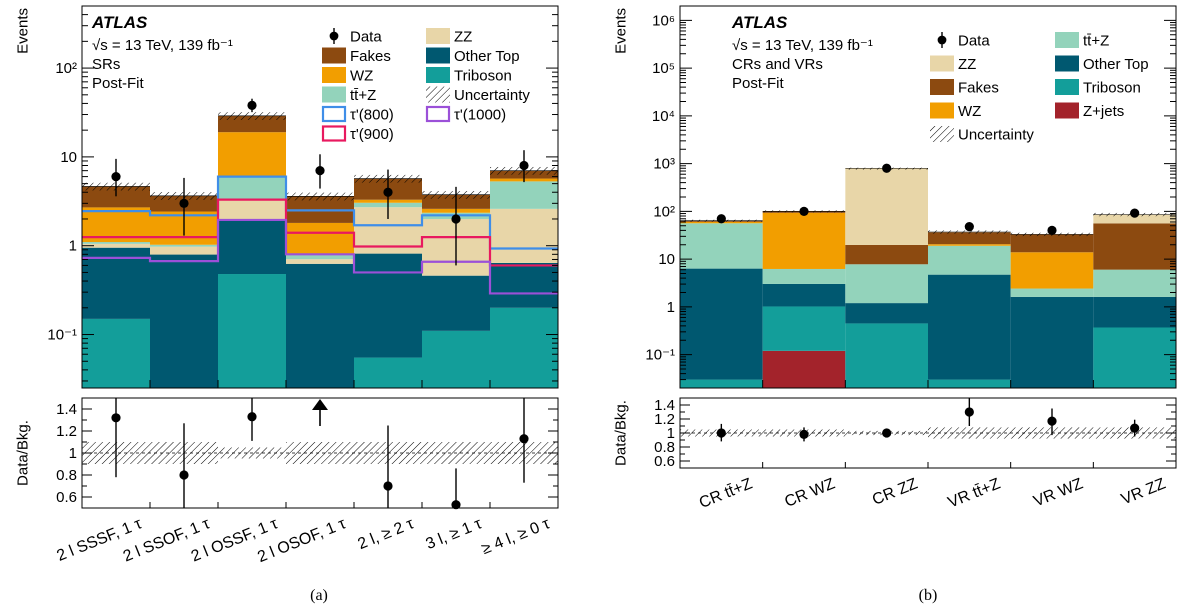  What do you see at coordinates (663, 68) in the screenshot?
I see `y-tick-label: 10⁵` at bounding box center [663, 68].